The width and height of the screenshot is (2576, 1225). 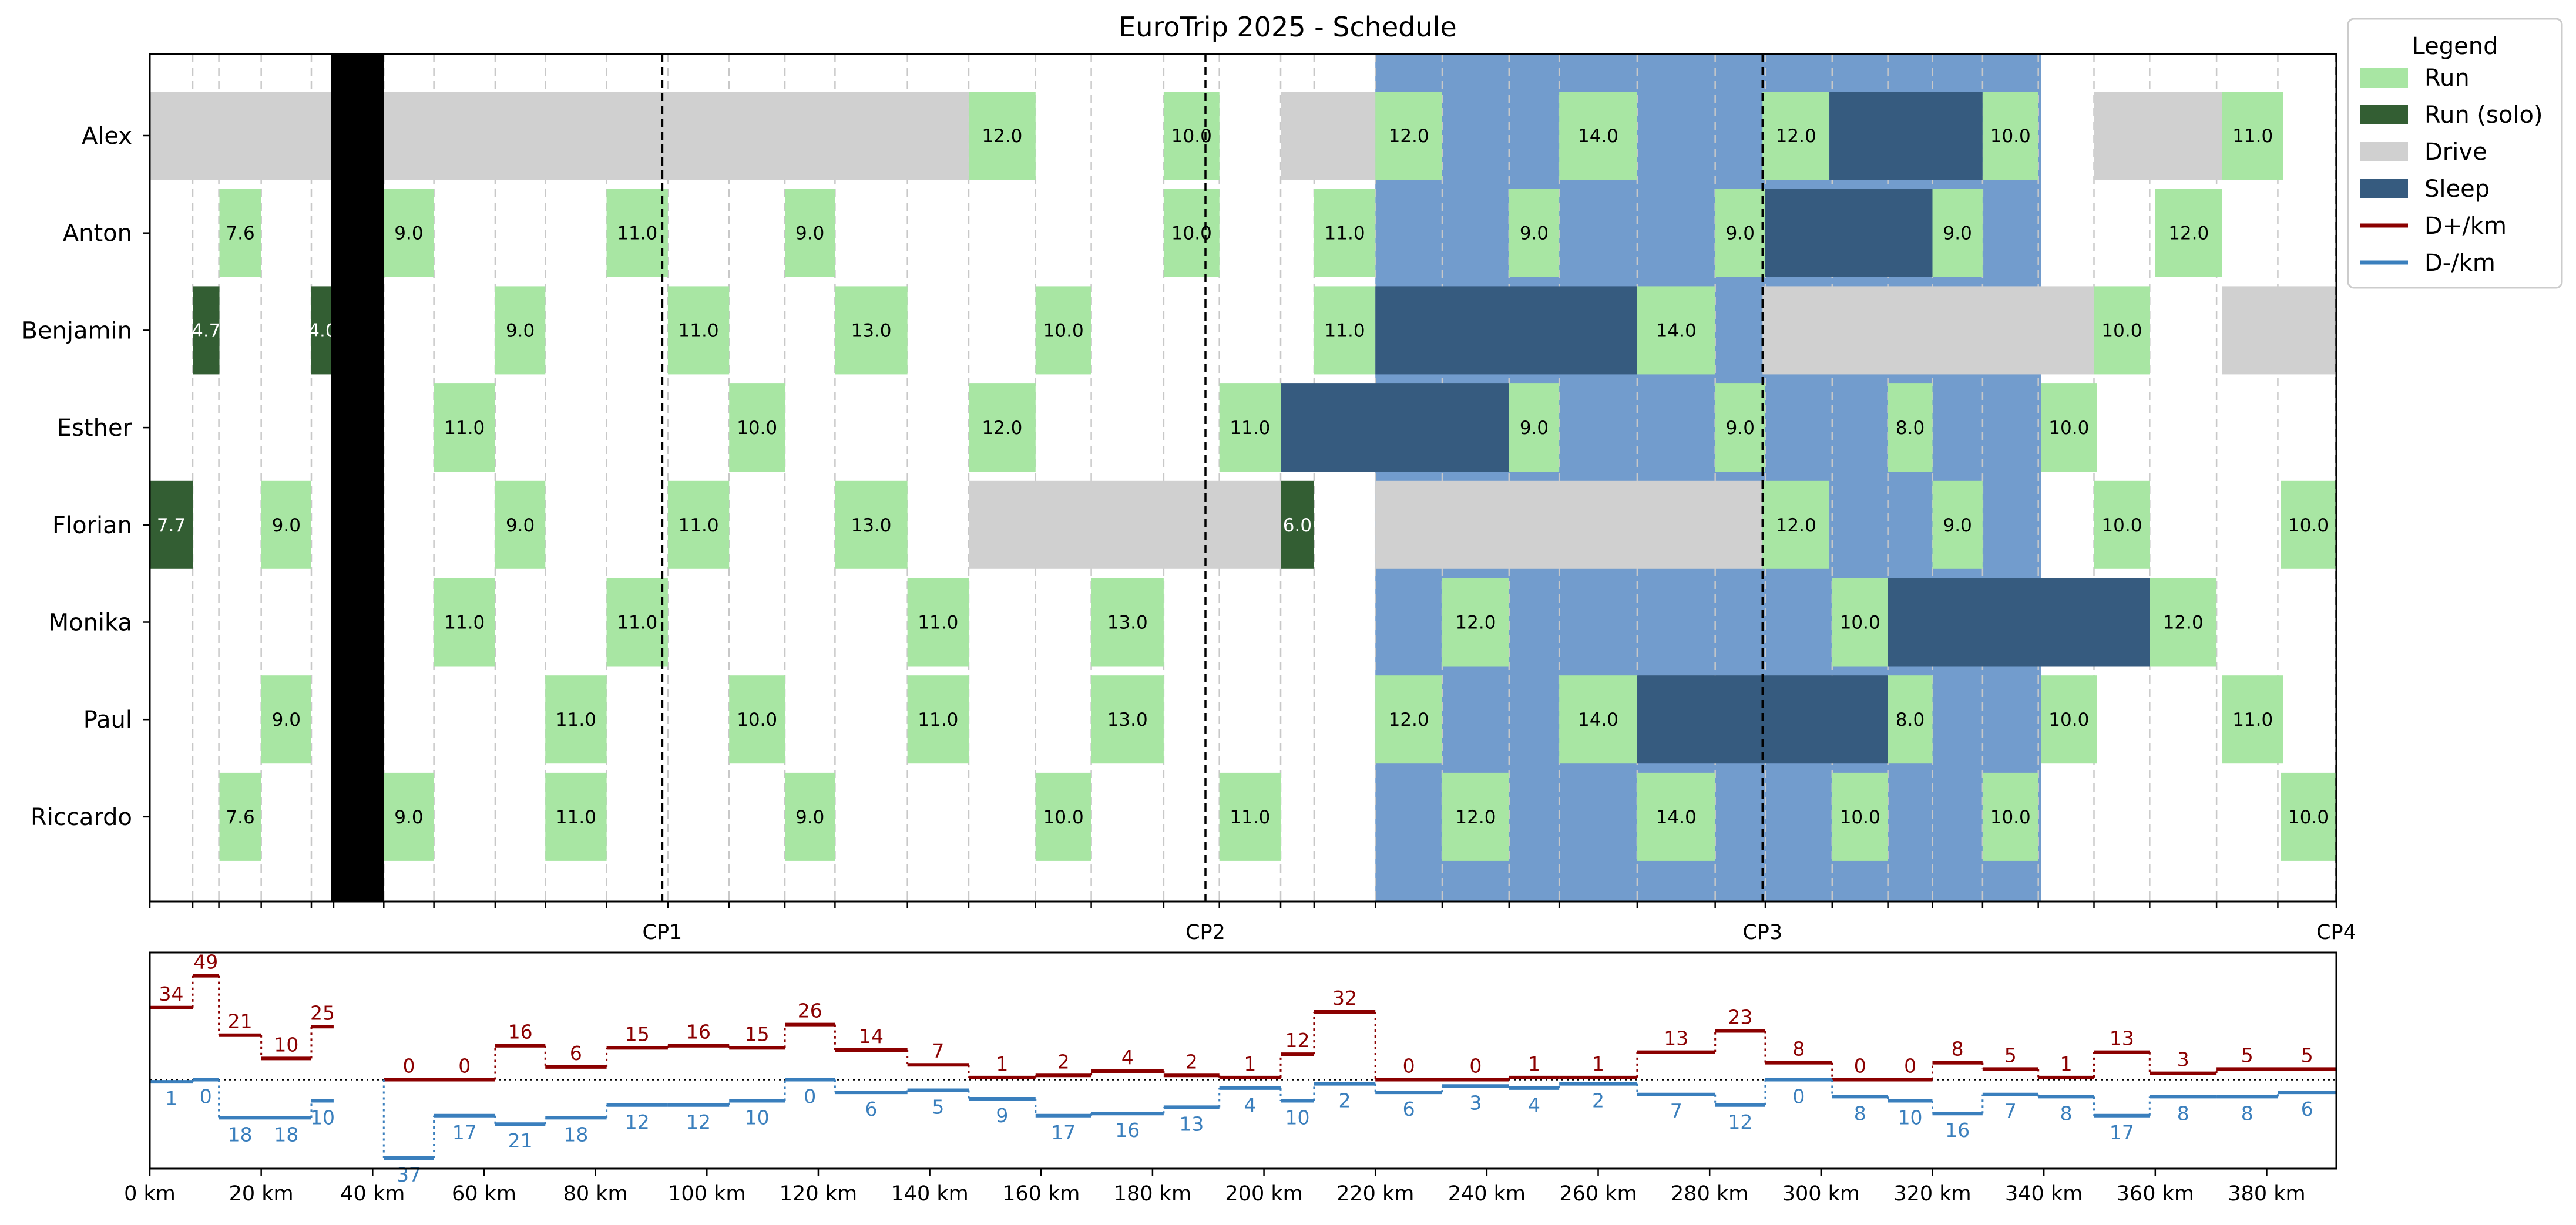 I want to click on row-label: Anton, so click(x=97, y=233).